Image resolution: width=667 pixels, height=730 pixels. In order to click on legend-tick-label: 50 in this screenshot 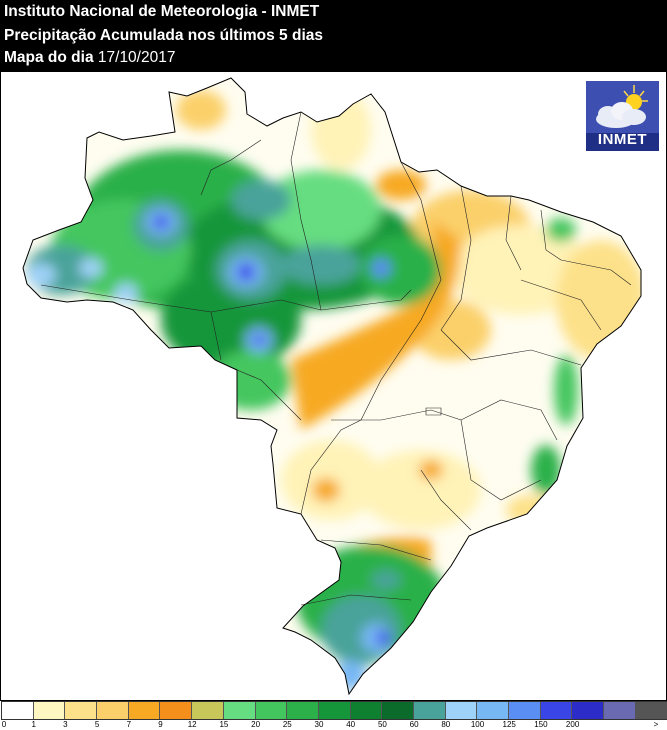, I will do `click(382, 724)`.